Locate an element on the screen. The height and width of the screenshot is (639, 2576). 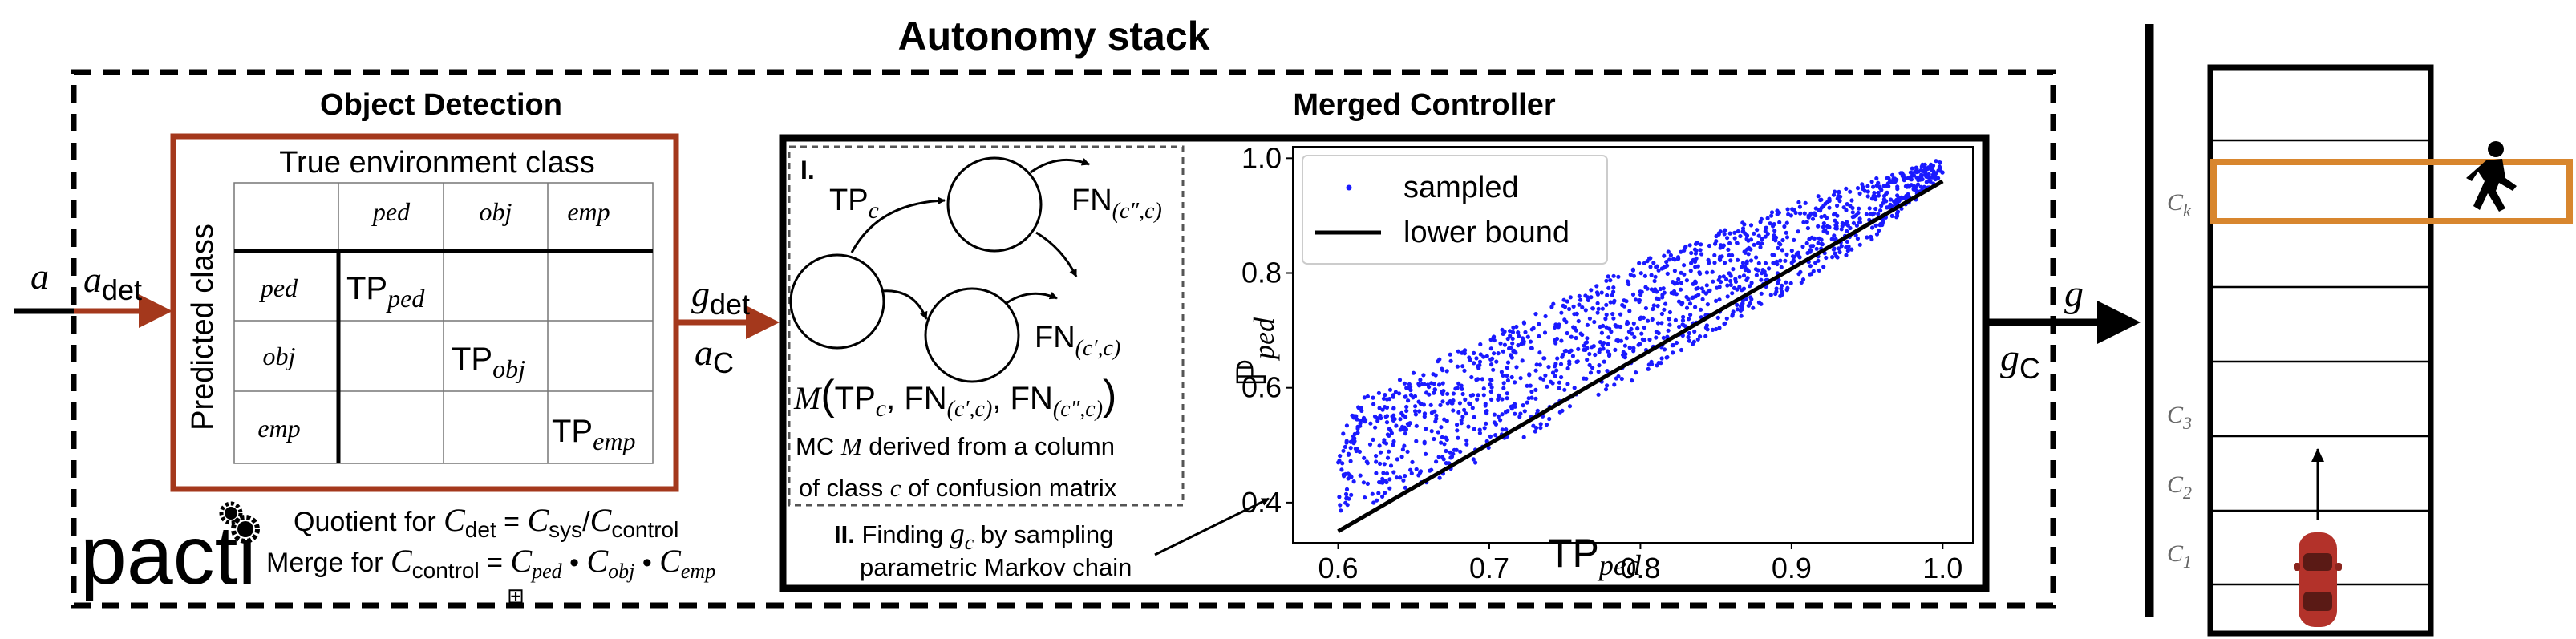
markov-model-expression: M(TPc, FN(c′,c), FN(c″,c)) is located at coordinates (954, 397).